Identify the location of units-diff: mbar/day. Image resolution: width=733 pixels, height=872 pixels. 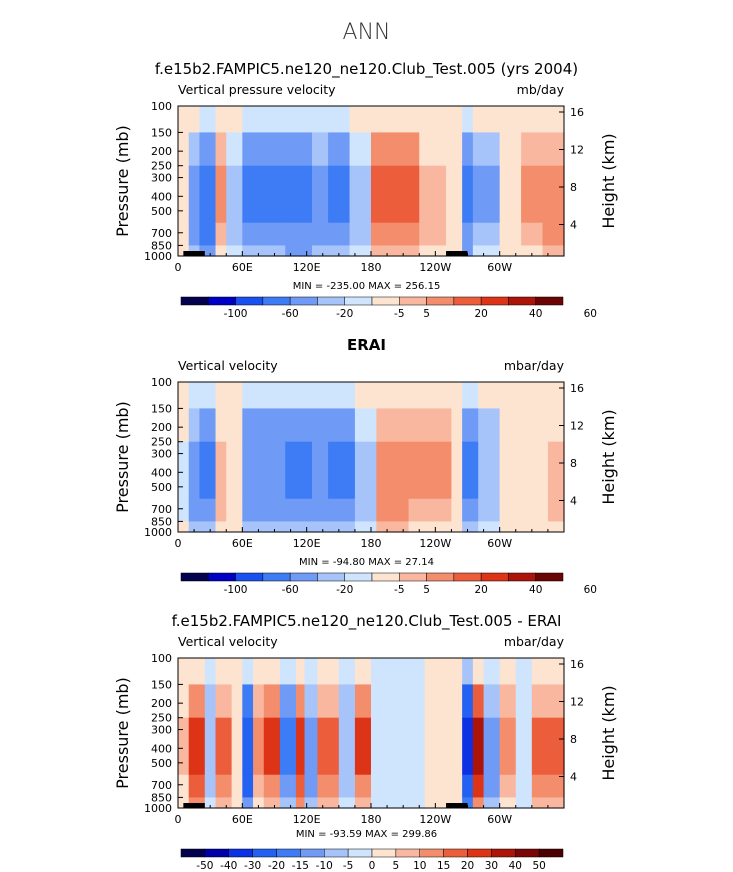
(533, 641).